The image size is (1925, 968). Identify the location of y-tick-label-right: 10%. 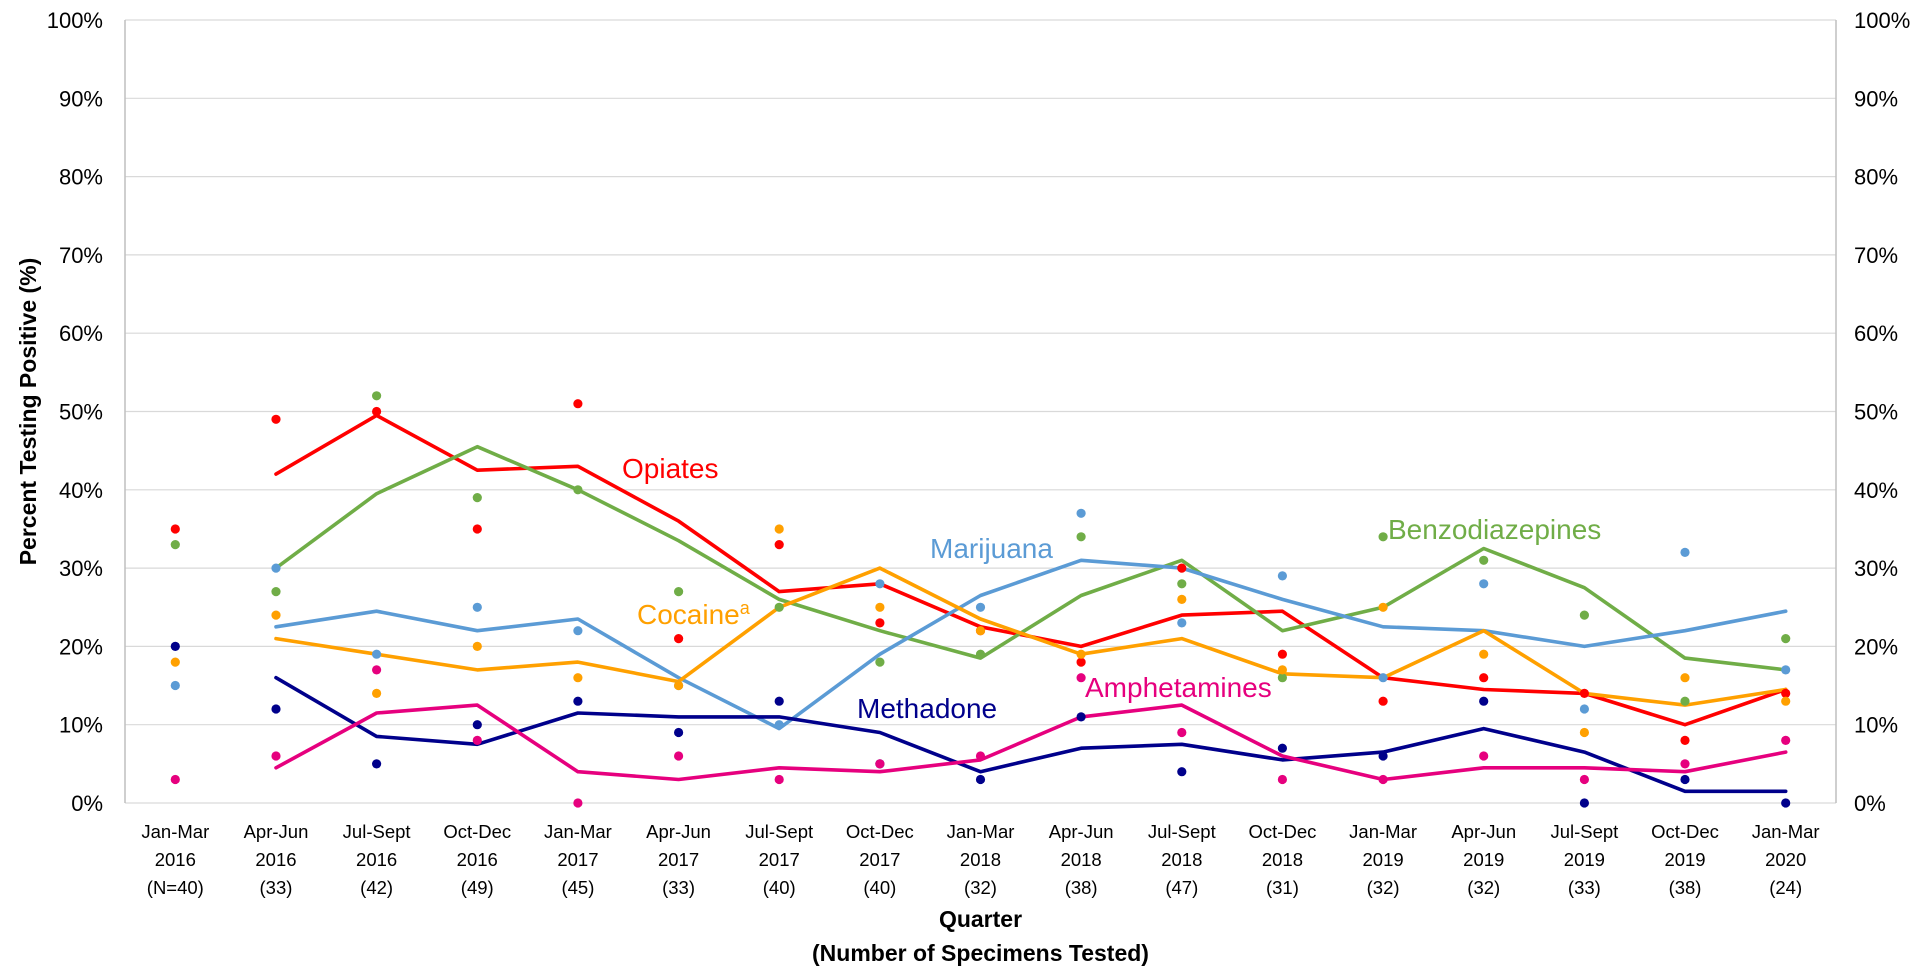
(1876, 725).